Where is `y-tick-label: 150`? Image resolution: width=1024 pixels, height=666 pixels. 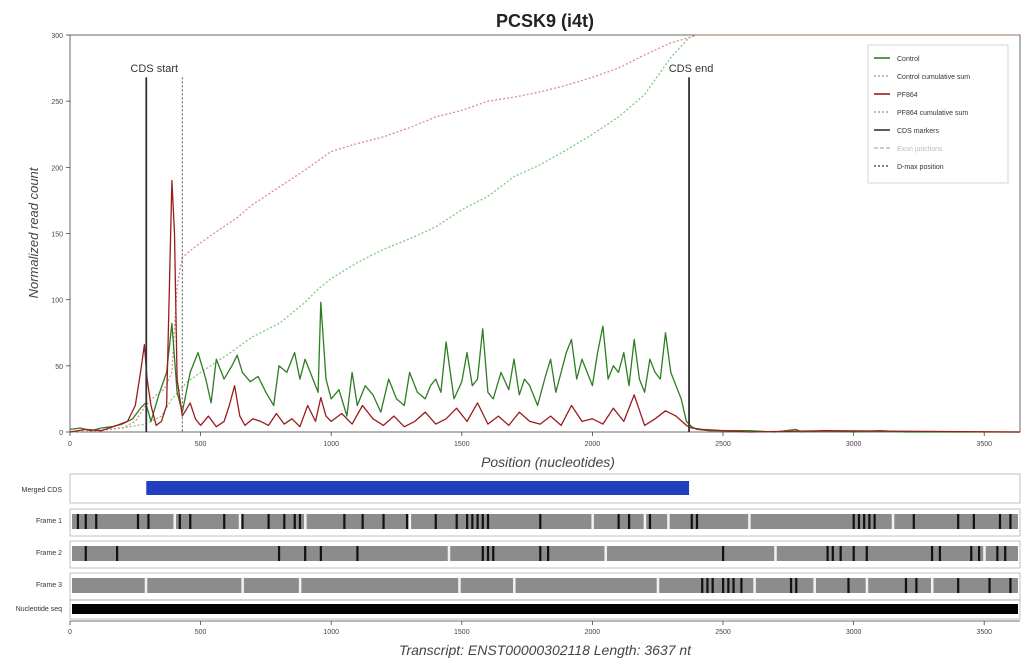
y-tick-label: 150 is located at coordinates (57, 235).